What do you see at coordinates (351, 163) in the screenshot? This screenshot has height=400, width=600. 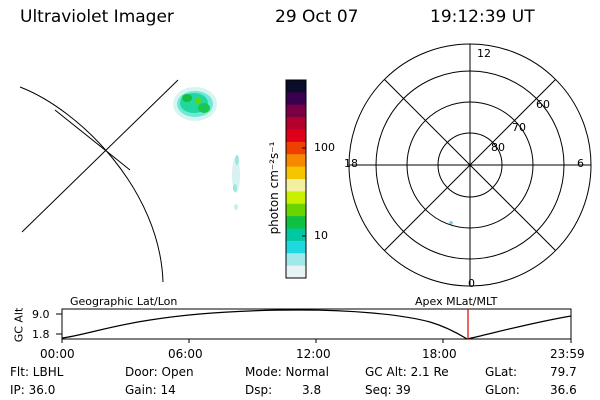 I see `mlt-label-18: 18` at bounding box center [351, 163].